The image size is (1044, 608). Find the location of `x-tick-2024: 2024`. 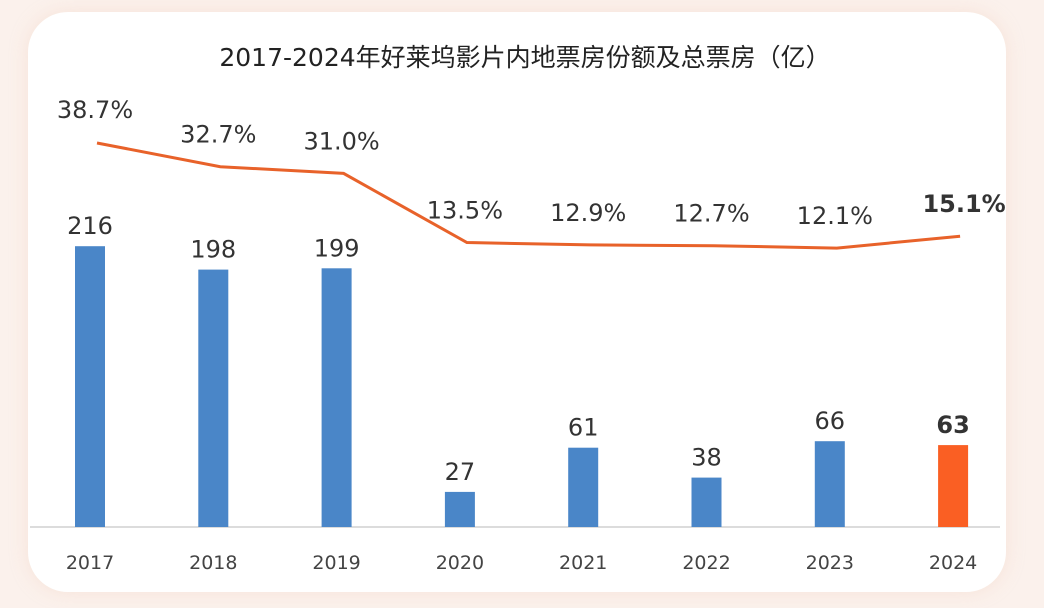

x-tick-2024: 2024 is located at coordinates (953, 563).